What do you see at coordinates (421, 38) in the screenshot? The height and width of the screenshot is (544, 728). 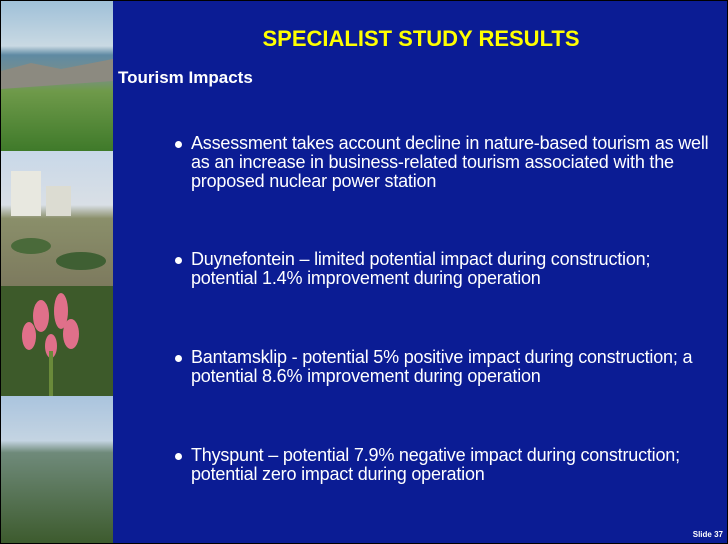 I see `slide-title: SPECIALIST STUDY RESULTS` at bounding box center [421, 38].